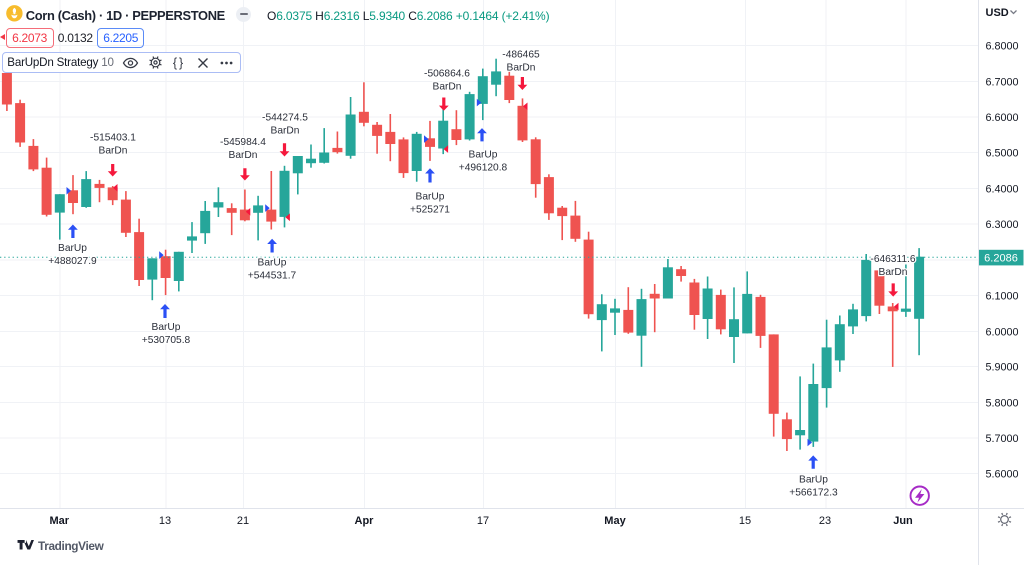 This screenshot has height=565, width=1024. I want to click on svg-text: Mar, so click(60, 521).